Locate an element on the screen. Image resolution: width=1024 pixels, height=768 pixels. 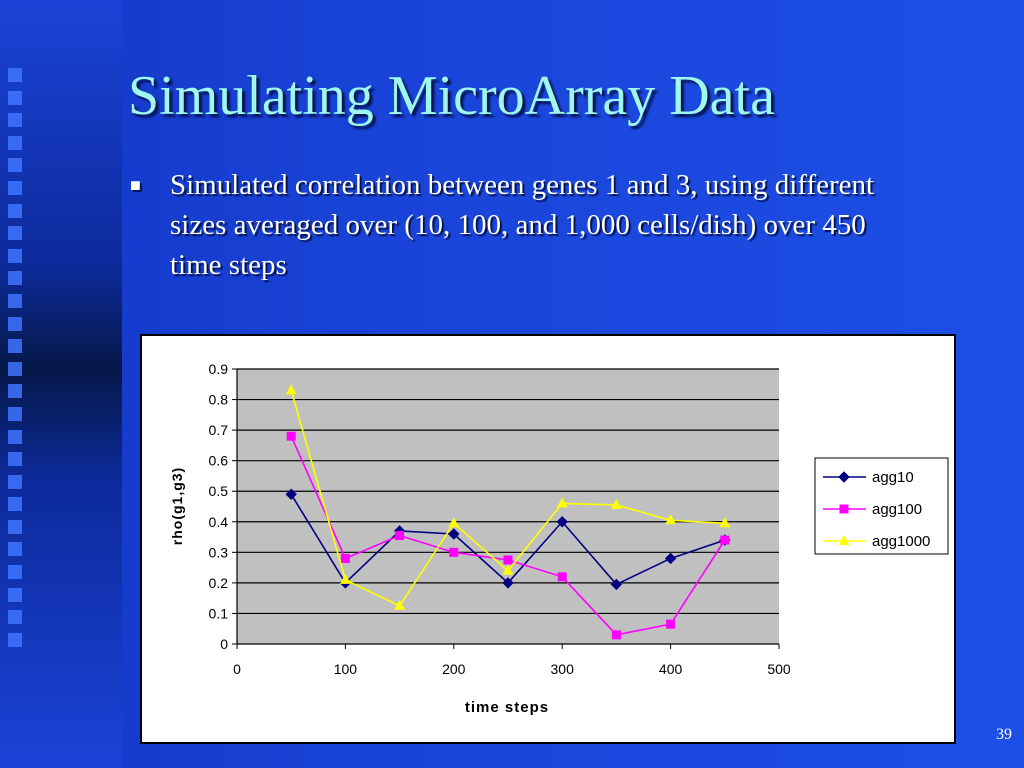
slide-title: Simulating MicroArray Data is located at coordinates (451, 96).